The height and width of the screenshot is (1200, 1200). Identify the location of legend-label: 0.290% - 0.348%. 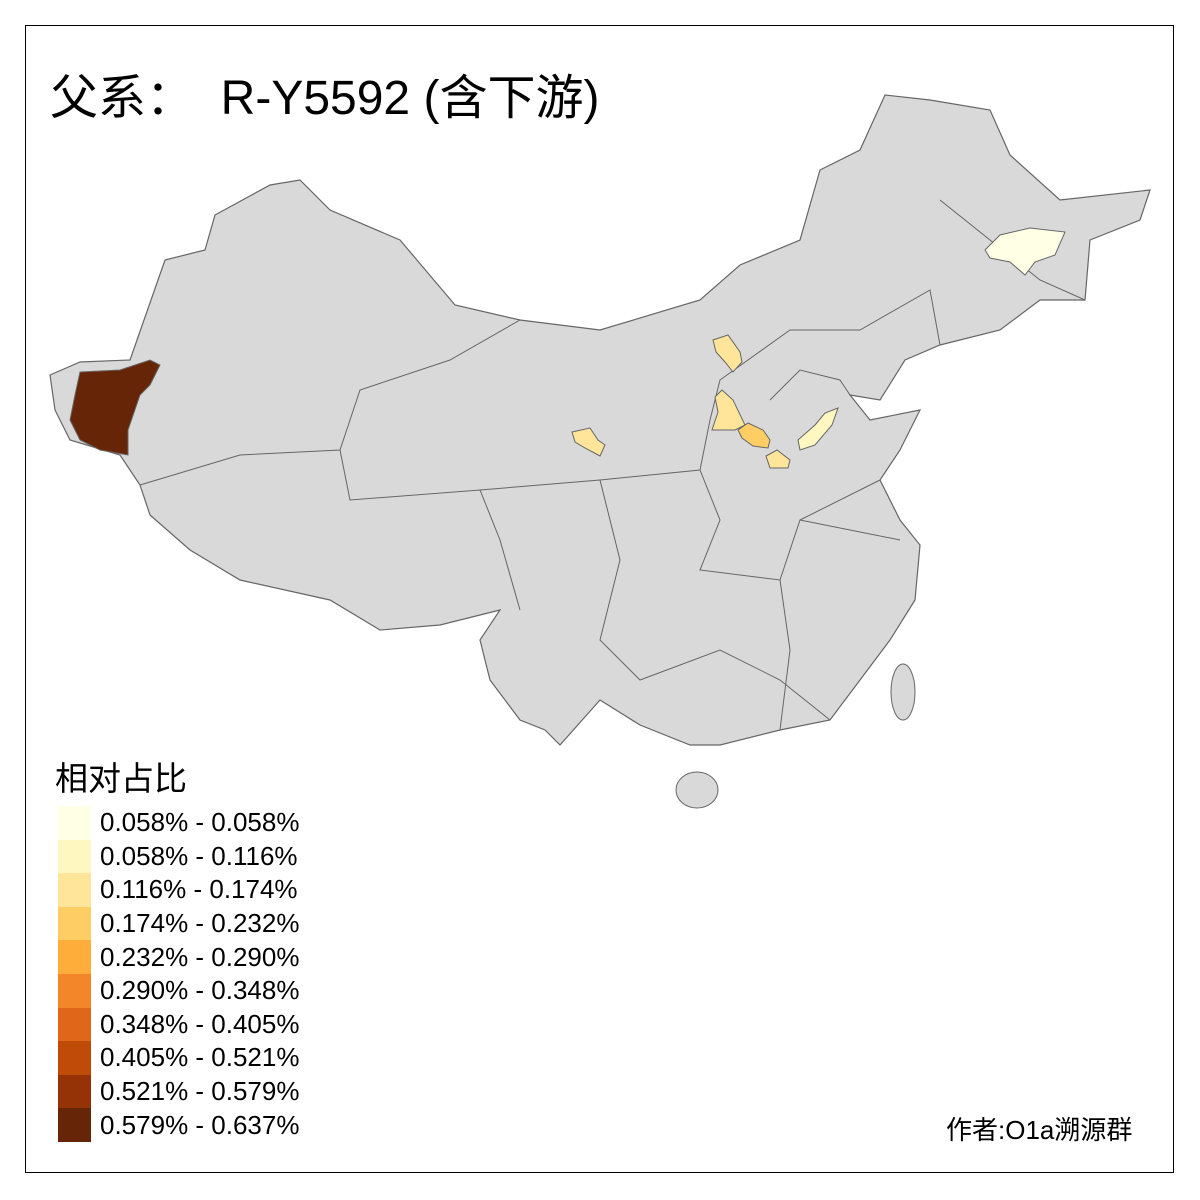
(200, 990).